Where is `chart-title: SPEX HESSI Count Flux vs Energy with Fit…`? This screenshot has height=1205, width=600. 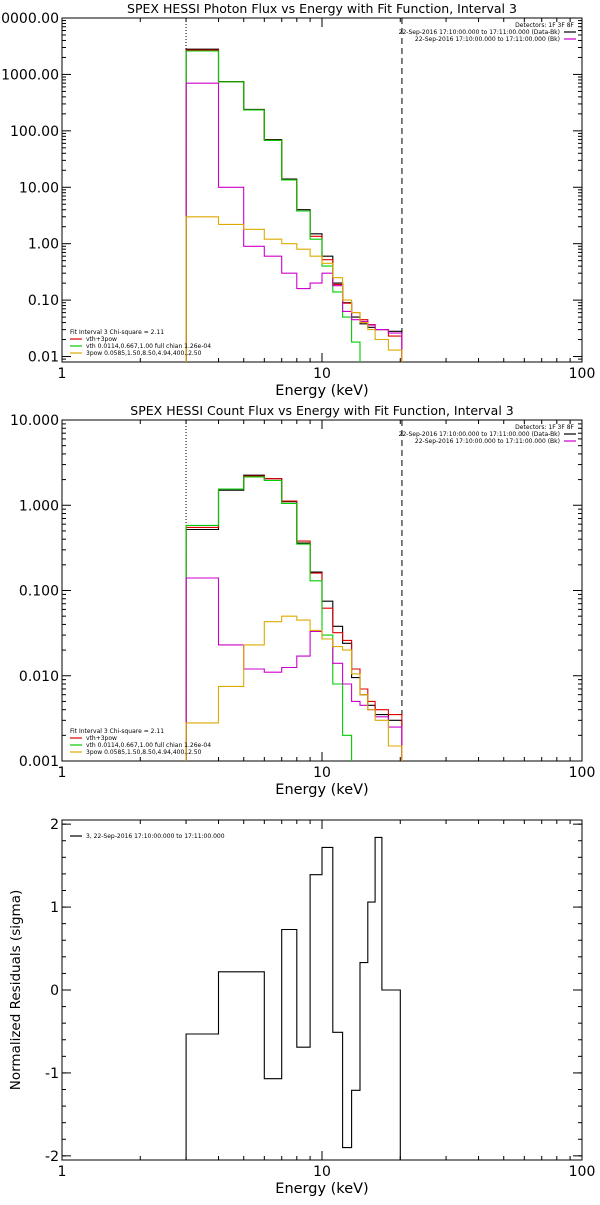
chart-title: SPEX HESSI Count Flux vs Energy with Fit… is located at coordinates (321, 410).